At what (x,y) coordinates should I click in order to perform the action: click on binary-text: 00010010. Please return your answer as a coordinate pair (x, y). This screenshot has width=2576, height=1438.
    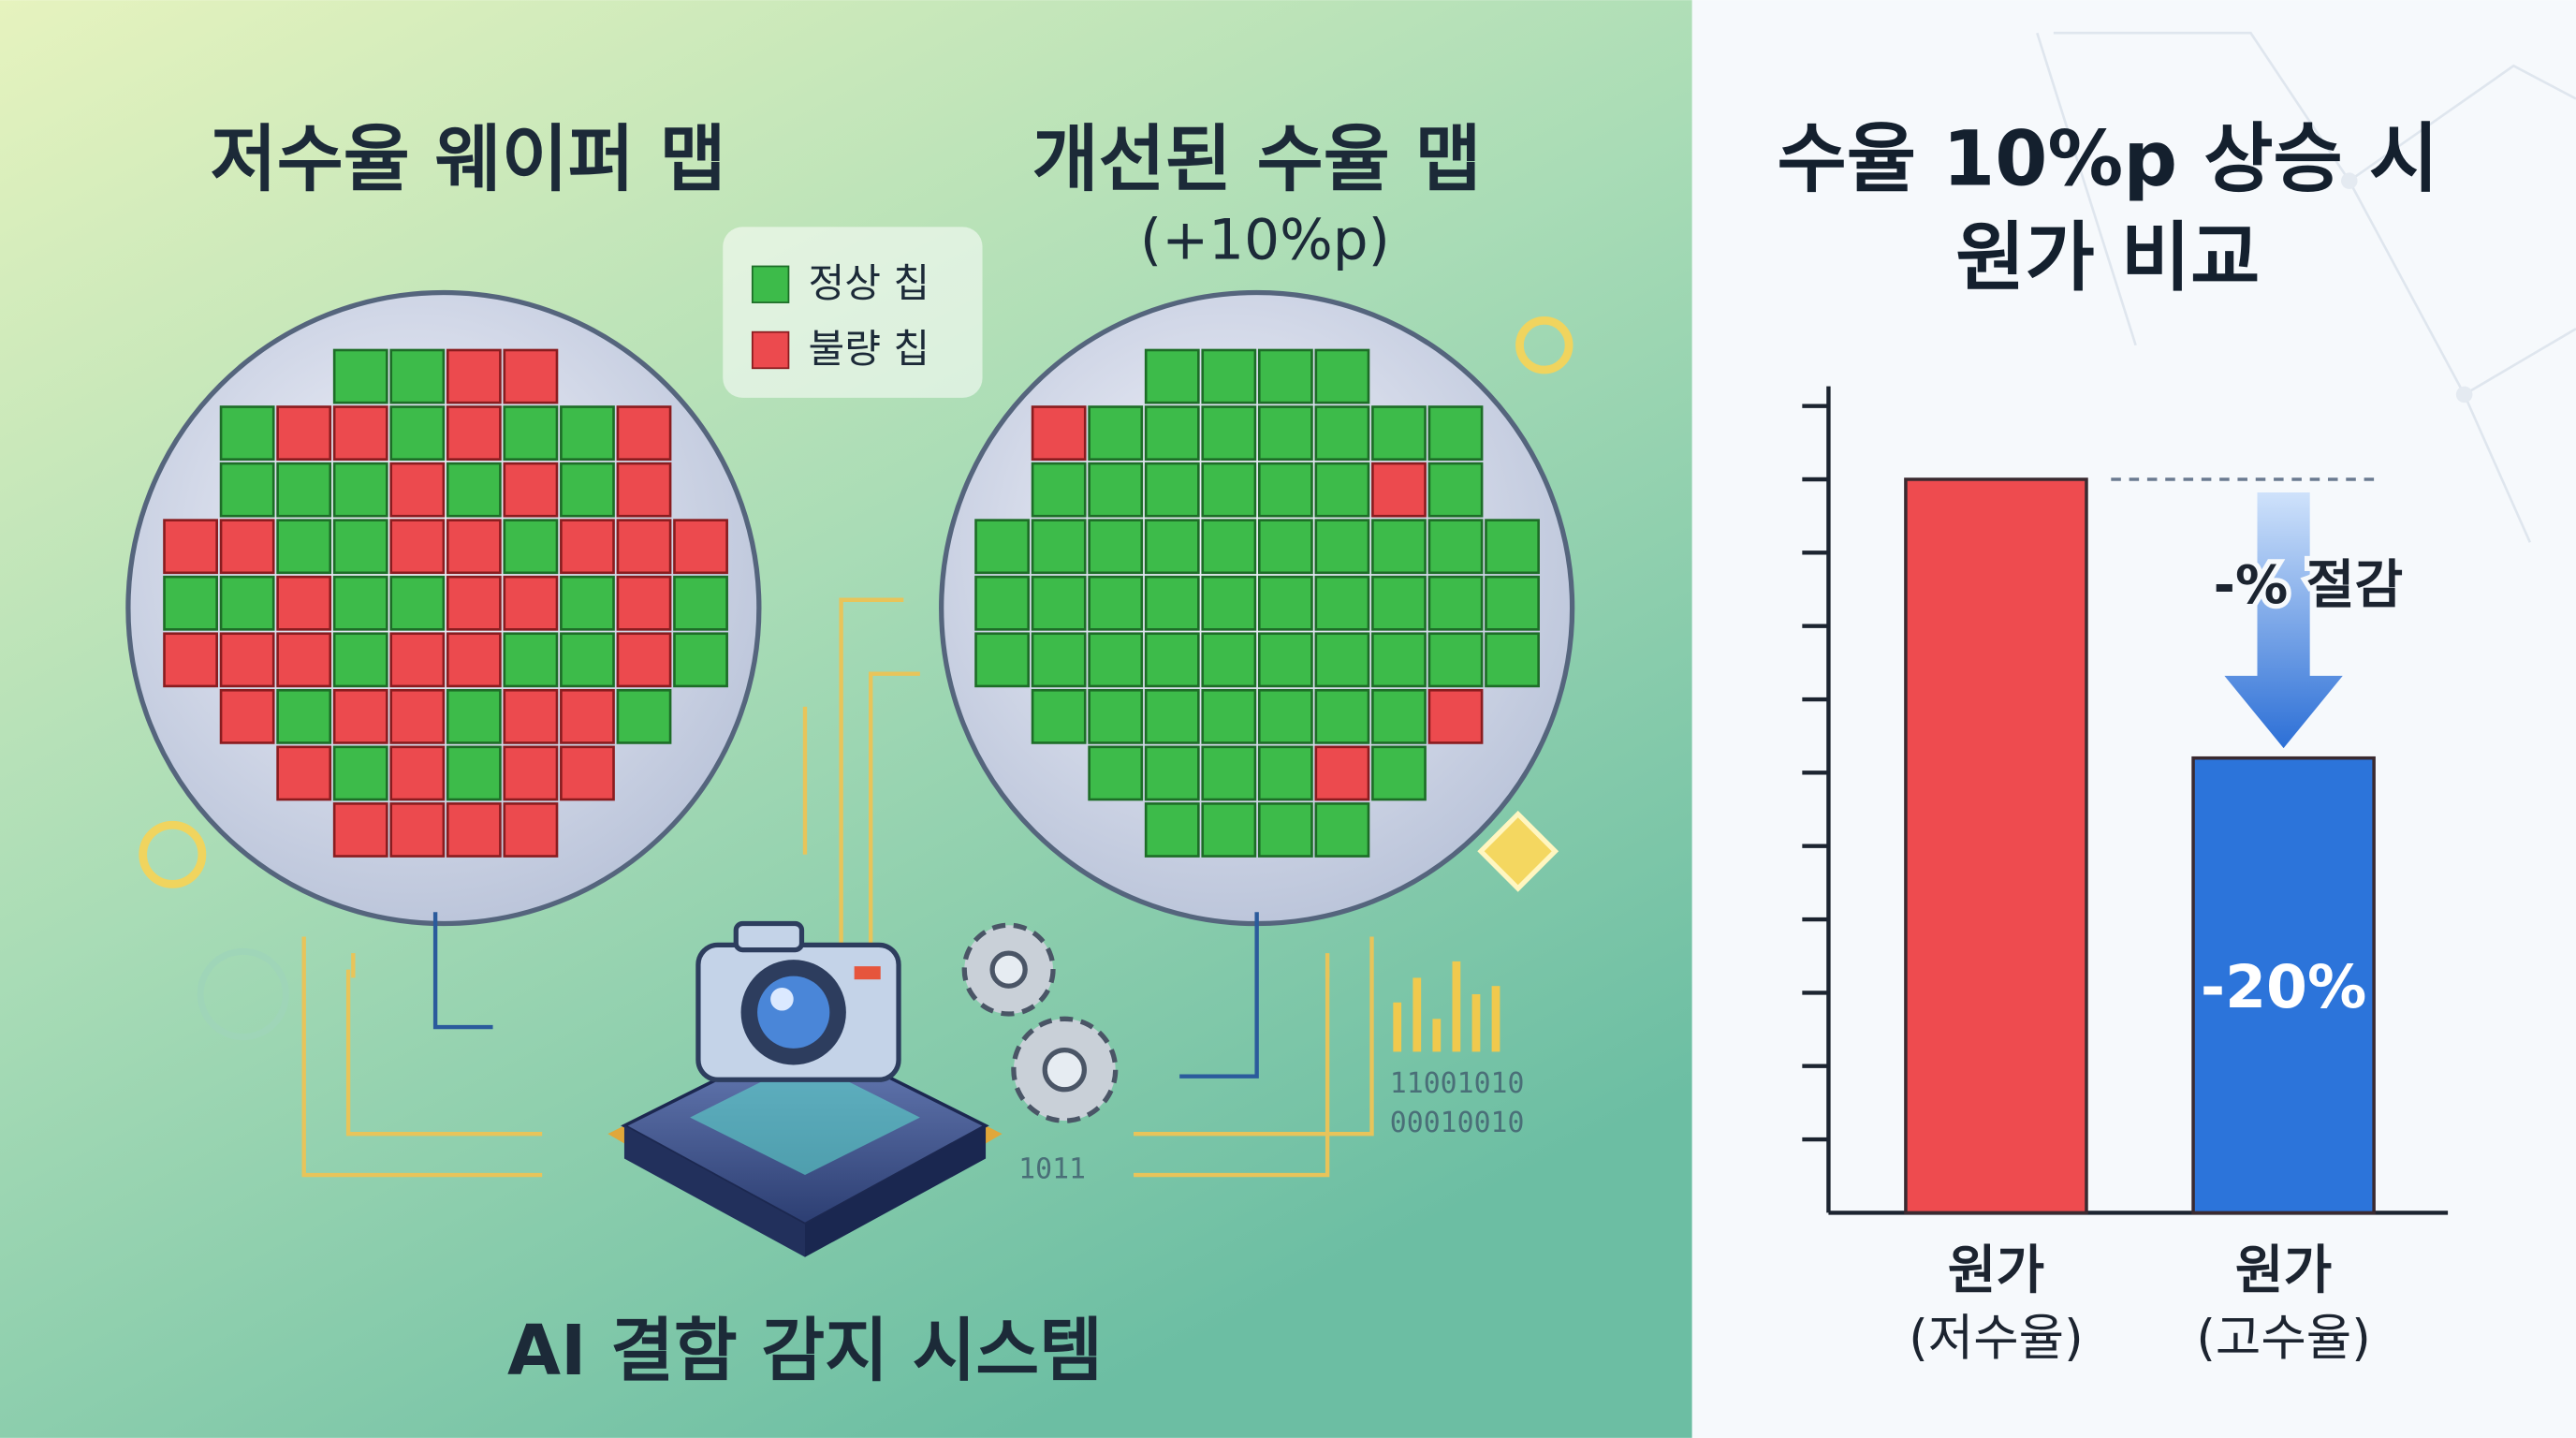
    Looking at the image, I should click on (1457, 1123).